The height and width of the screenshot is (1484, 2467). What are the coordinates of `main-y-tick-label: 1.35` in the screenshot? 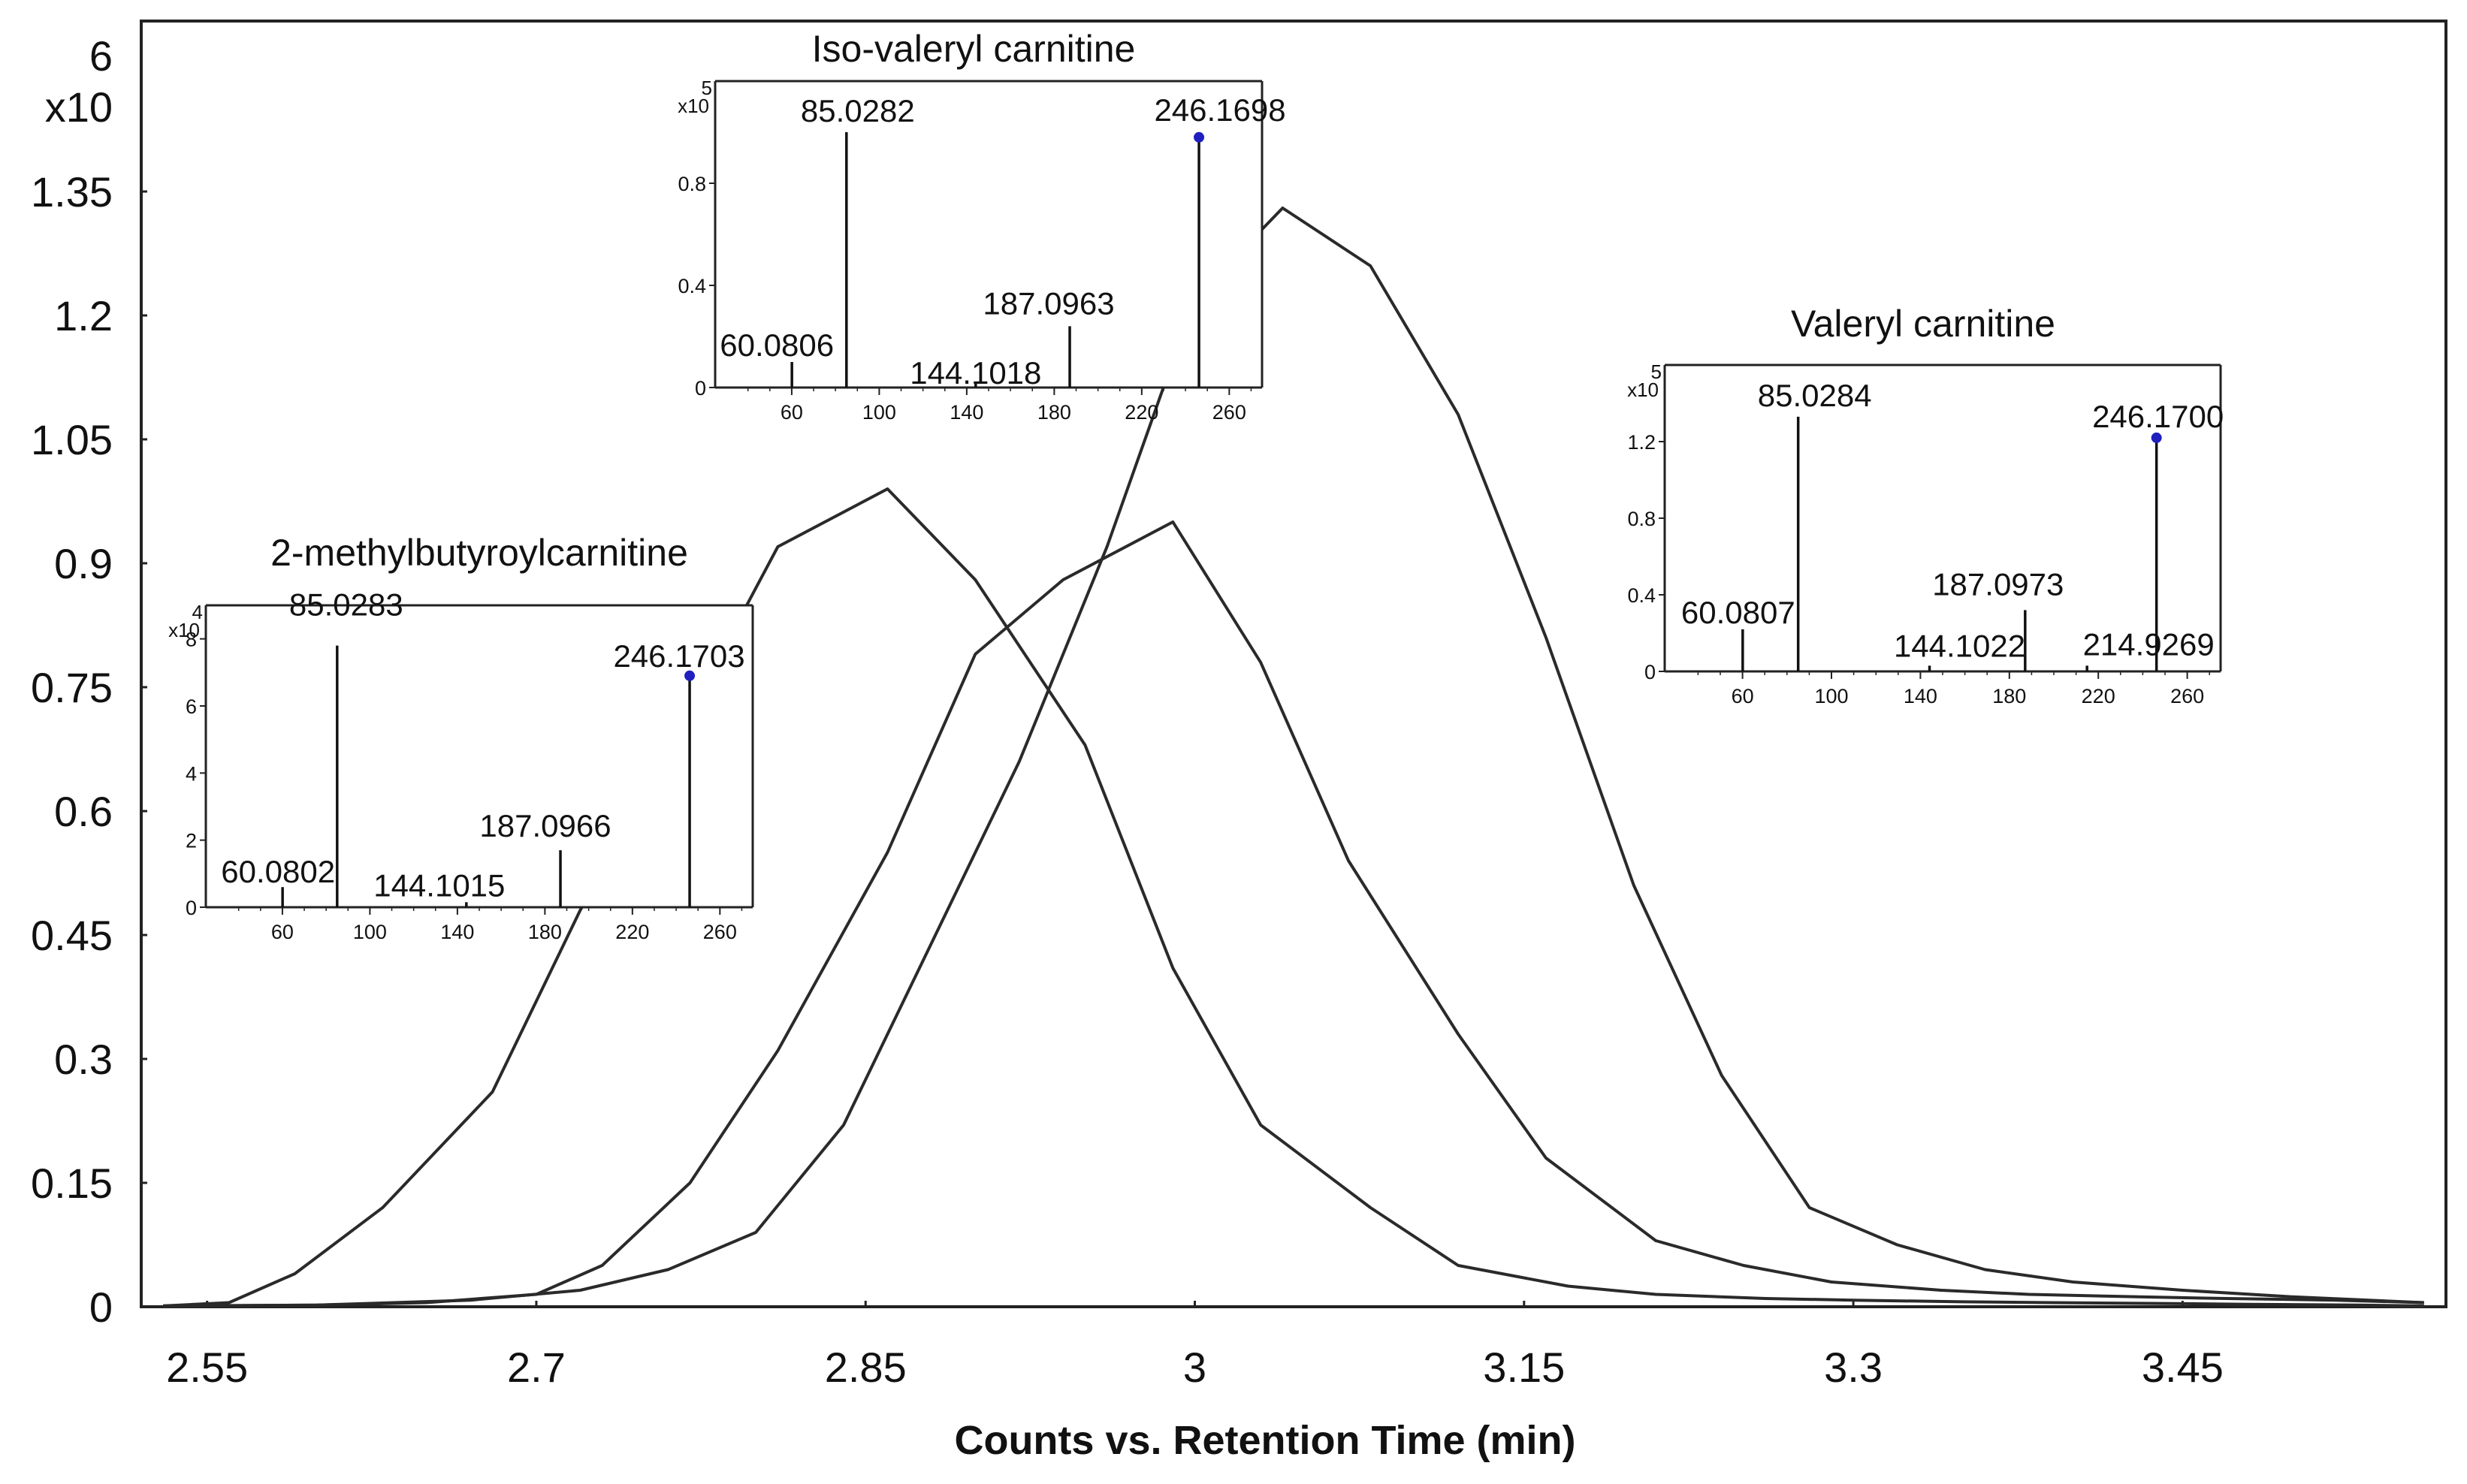 It's located at (72, 192).